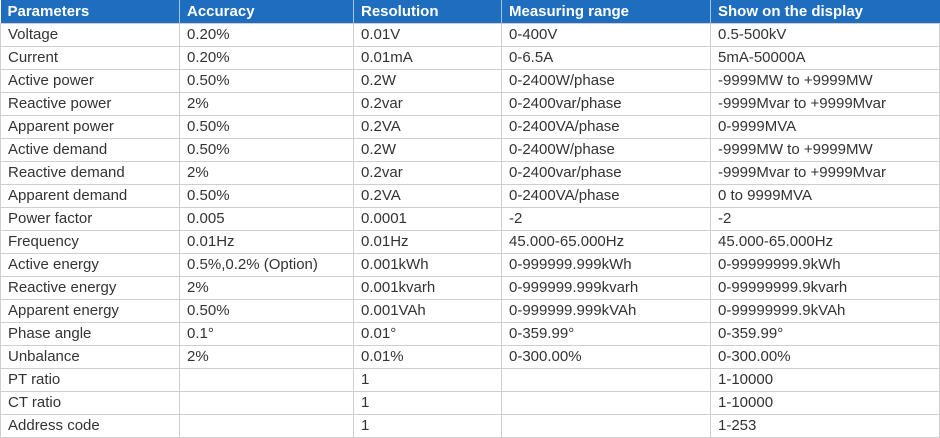  I want to click on table-row: PT ratio 1 1-10000, so click(470, 380).